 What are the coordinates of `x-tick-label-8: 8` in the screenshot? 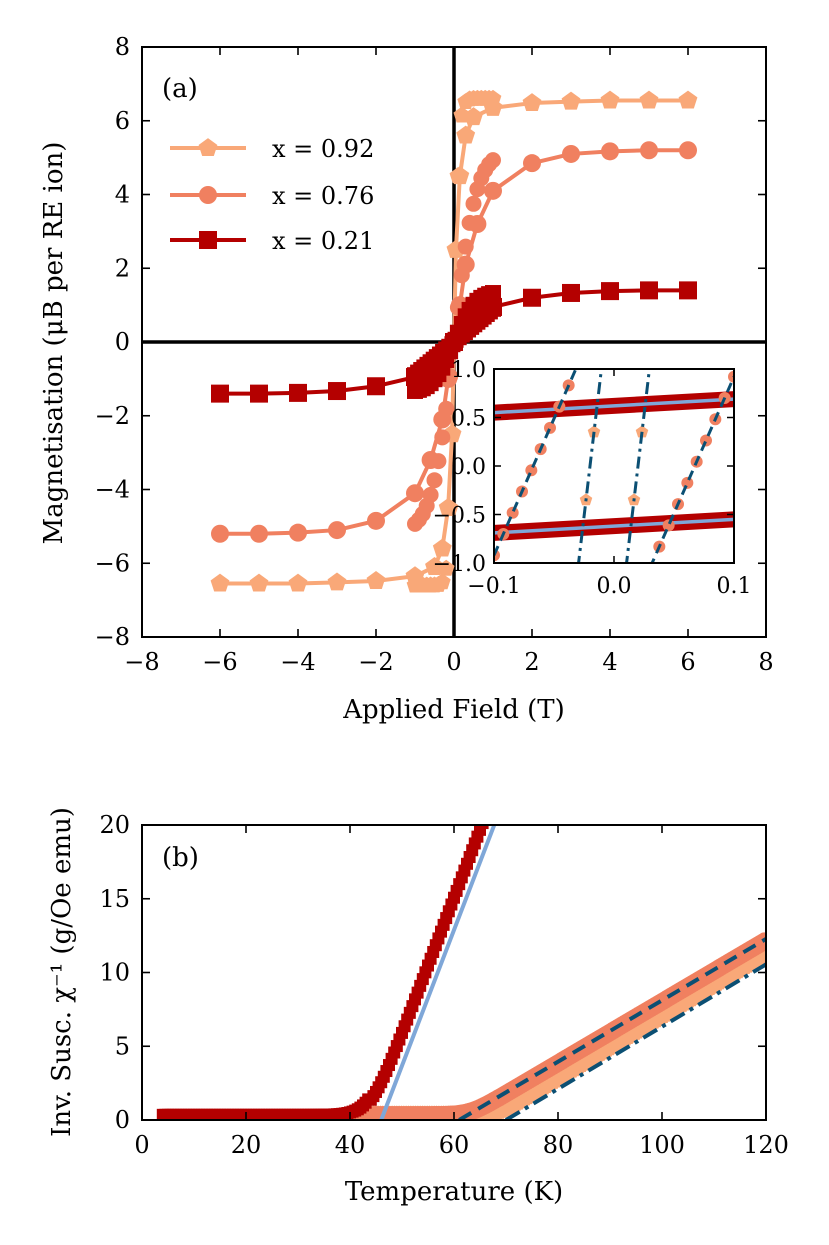 It's located at (765, 662).